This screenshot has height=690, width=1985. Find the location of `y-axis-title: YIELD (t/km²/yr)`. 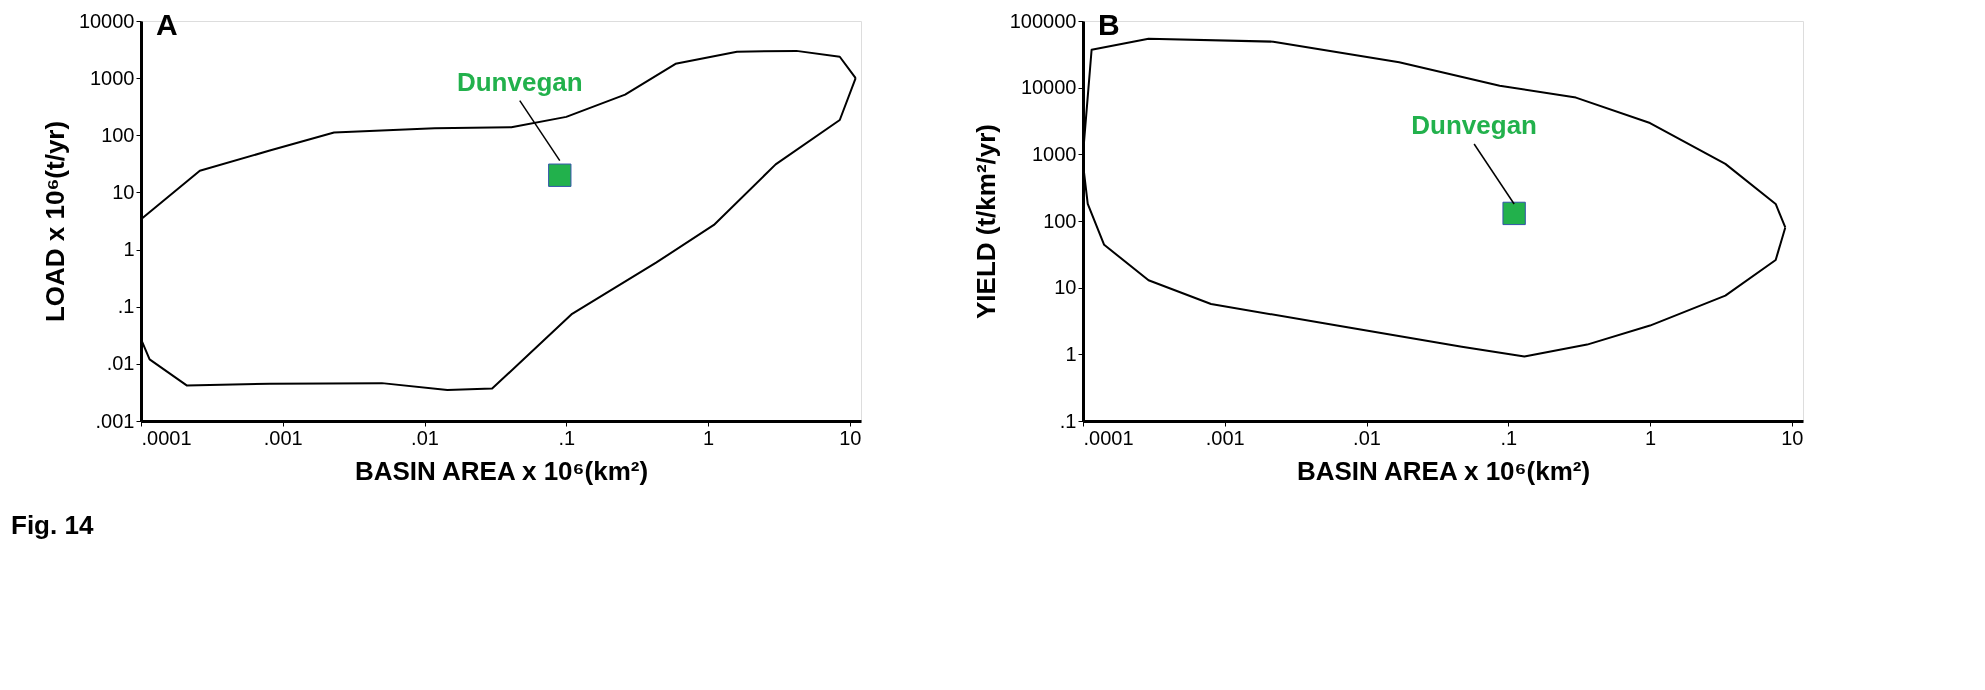

y-axis-title: YIELD (t/km²/yr) is located at coordinates (985, 221).